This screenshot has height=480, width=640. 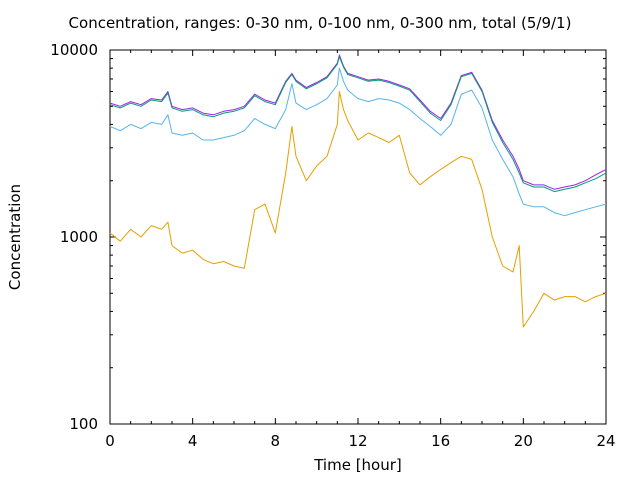 What do you see at coordinates (193, 441) in the screenshot?
I see `x-tick-label: 4` at bounding box center [193, 441].